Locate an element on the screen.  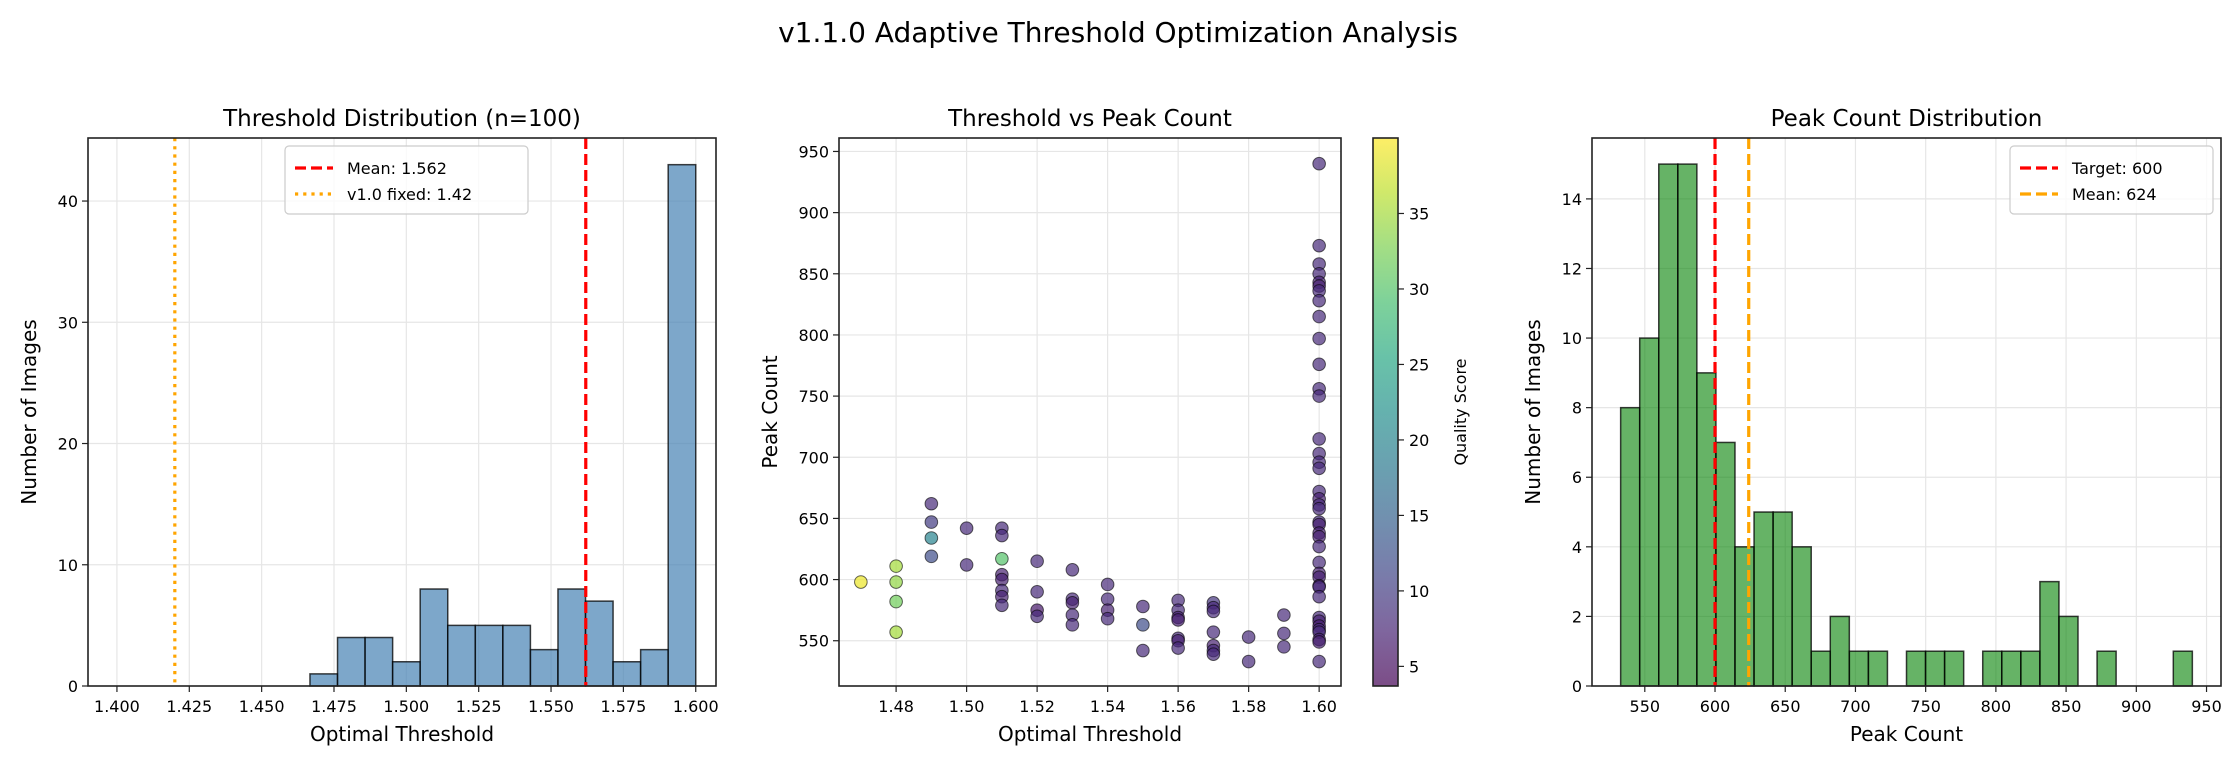
legend-box is located at coordinates (2111, 180).